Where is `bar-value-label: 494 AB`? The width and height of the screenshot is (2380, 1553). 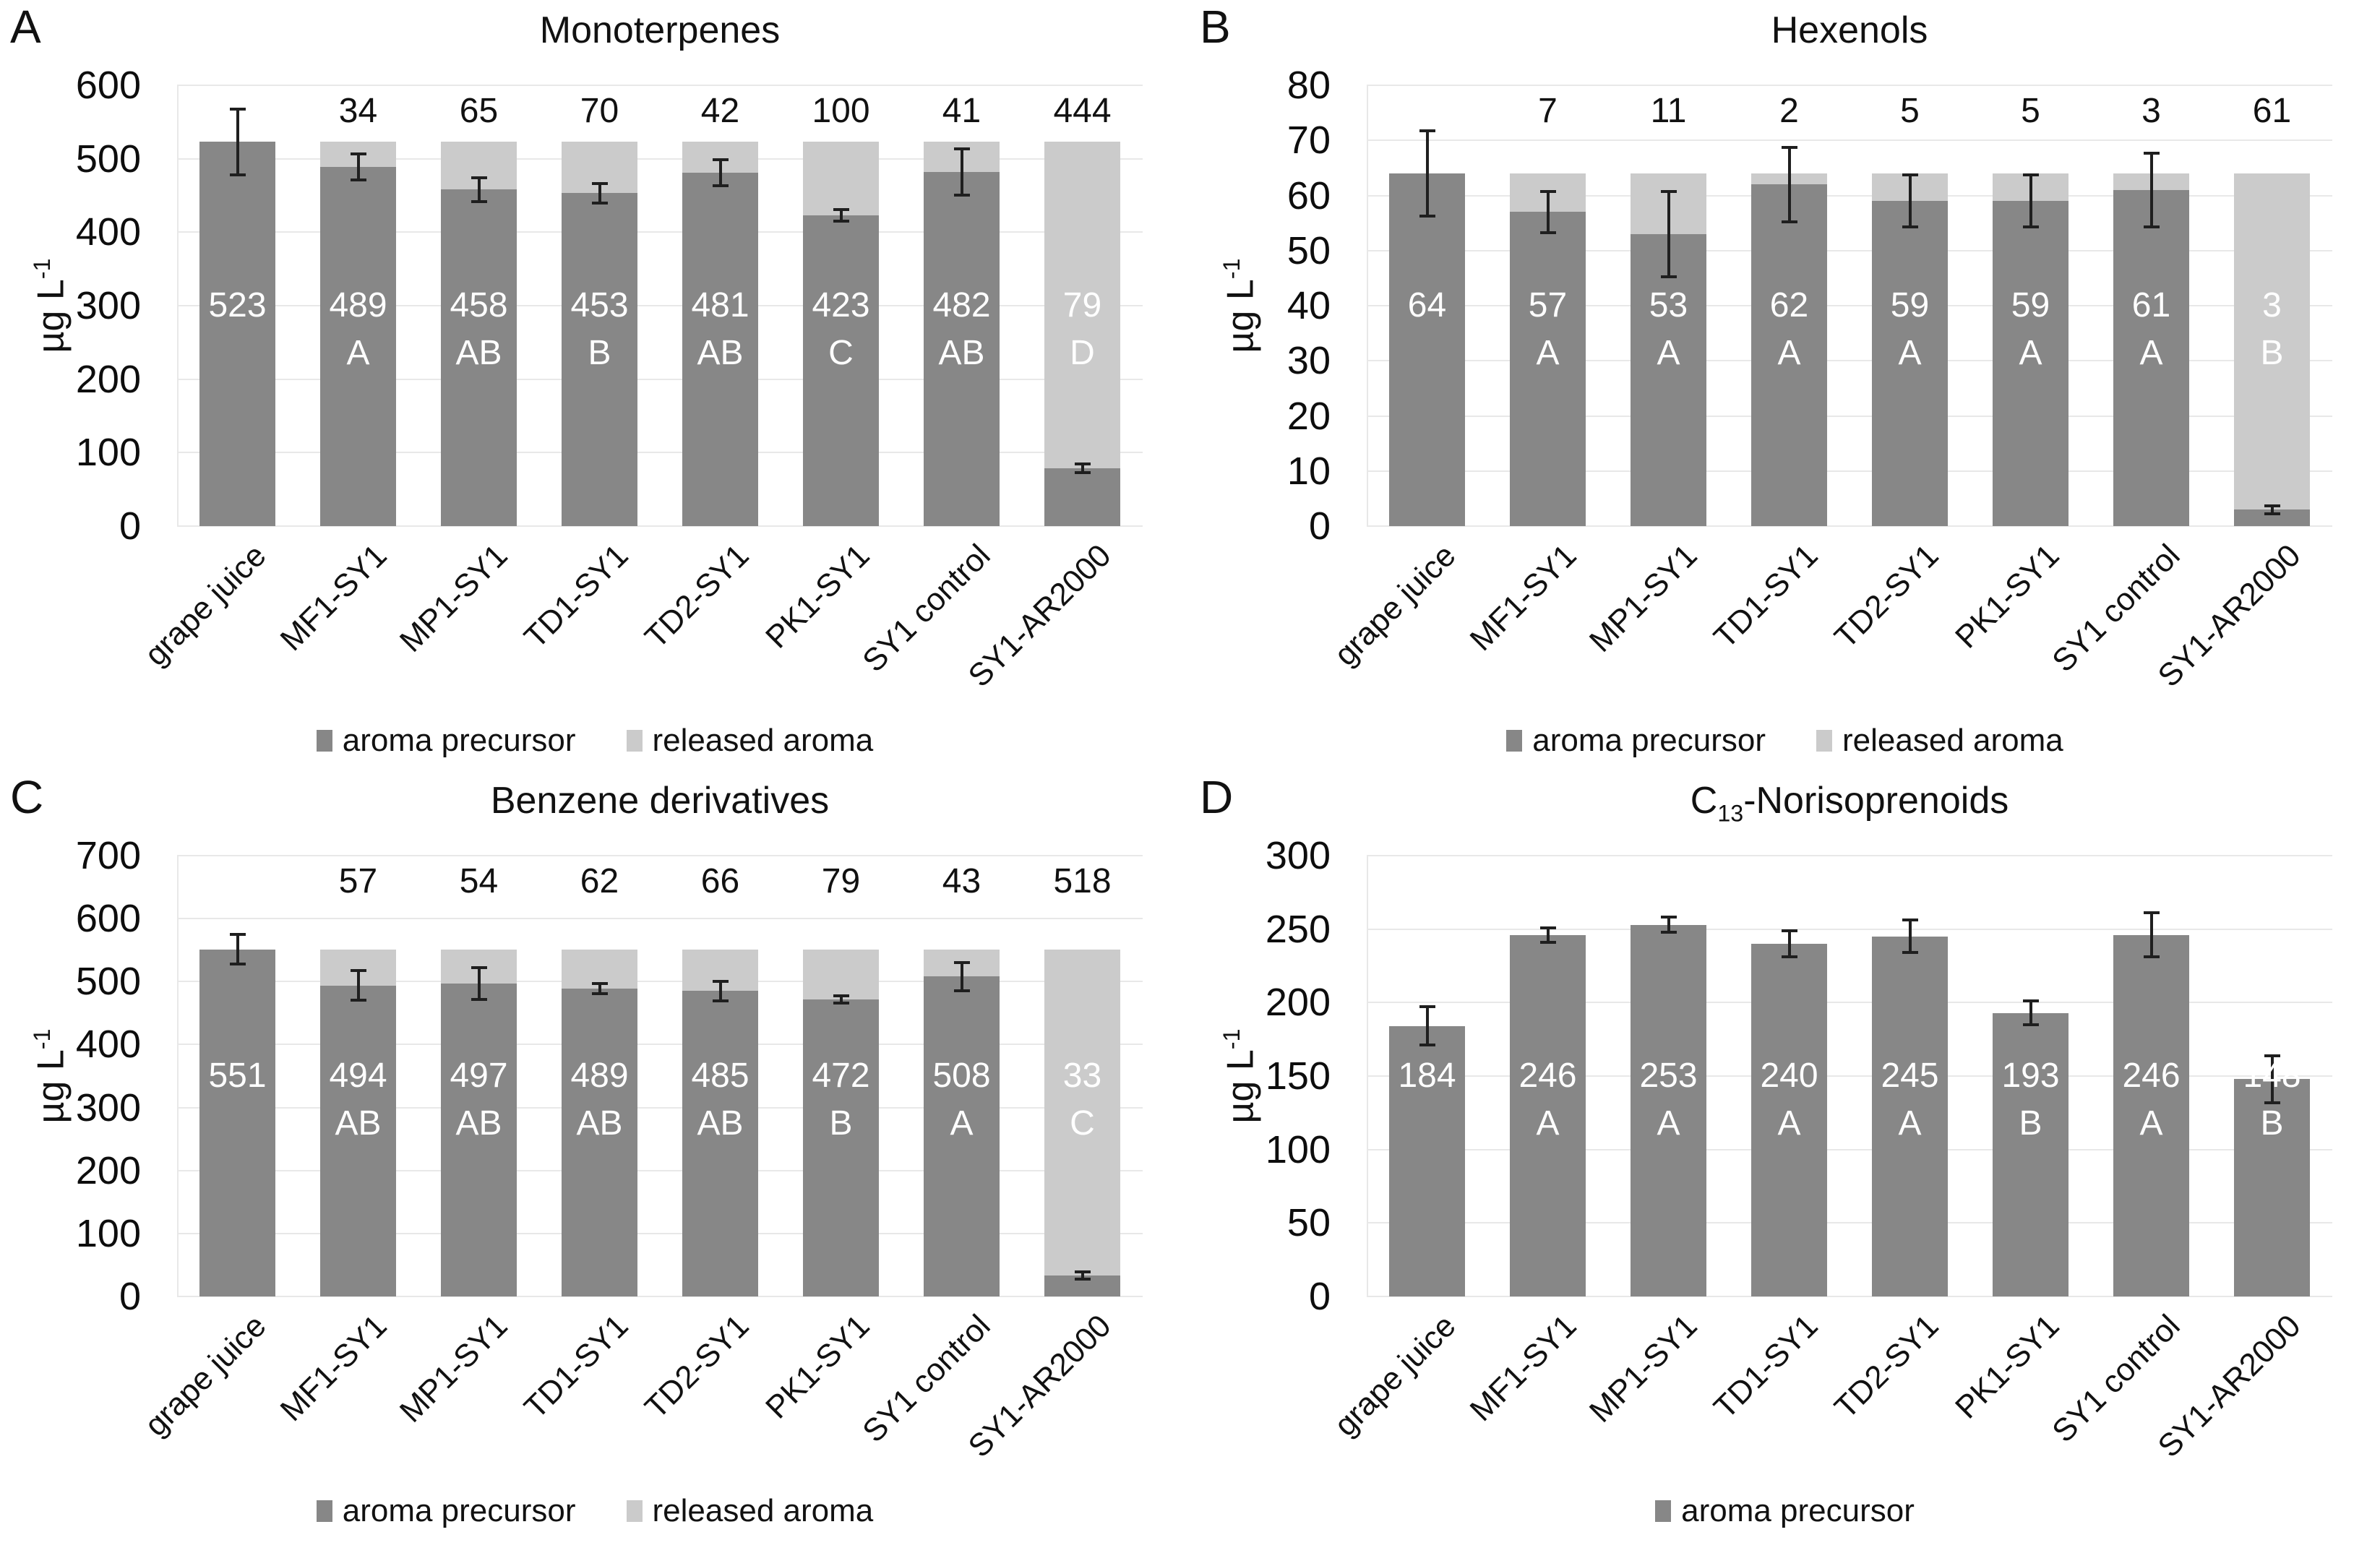
bar-value-label: 494 AB is located at coordinates (358, 1100).